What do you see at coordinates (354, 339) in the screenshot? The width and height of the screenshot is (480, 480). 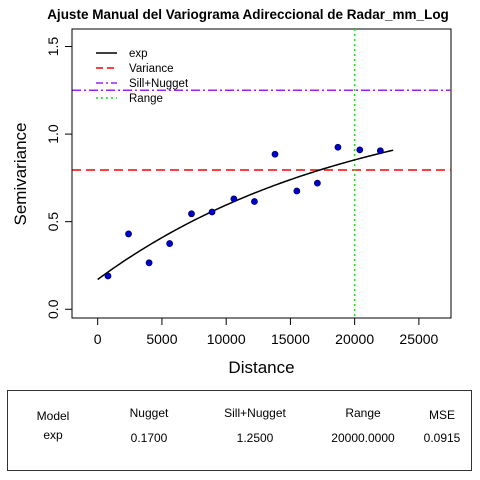 I see `x-tick-label: 20000` at bounding box center [354, 339].